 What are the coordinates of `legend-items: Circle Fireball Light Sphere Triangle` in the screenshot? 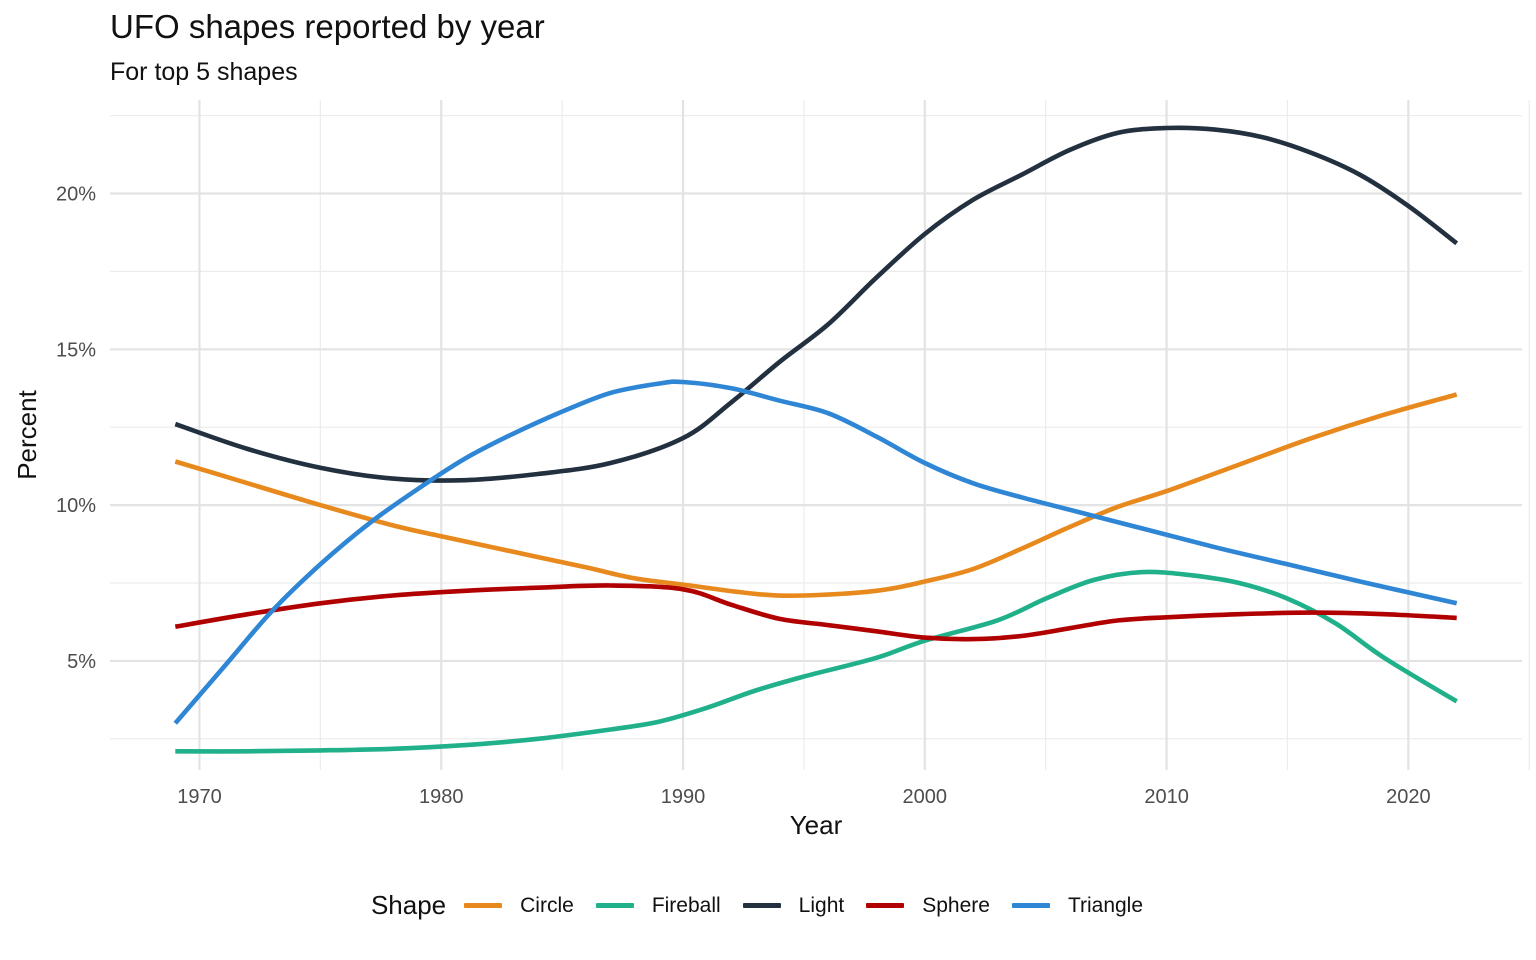 It's located at (814, 906).